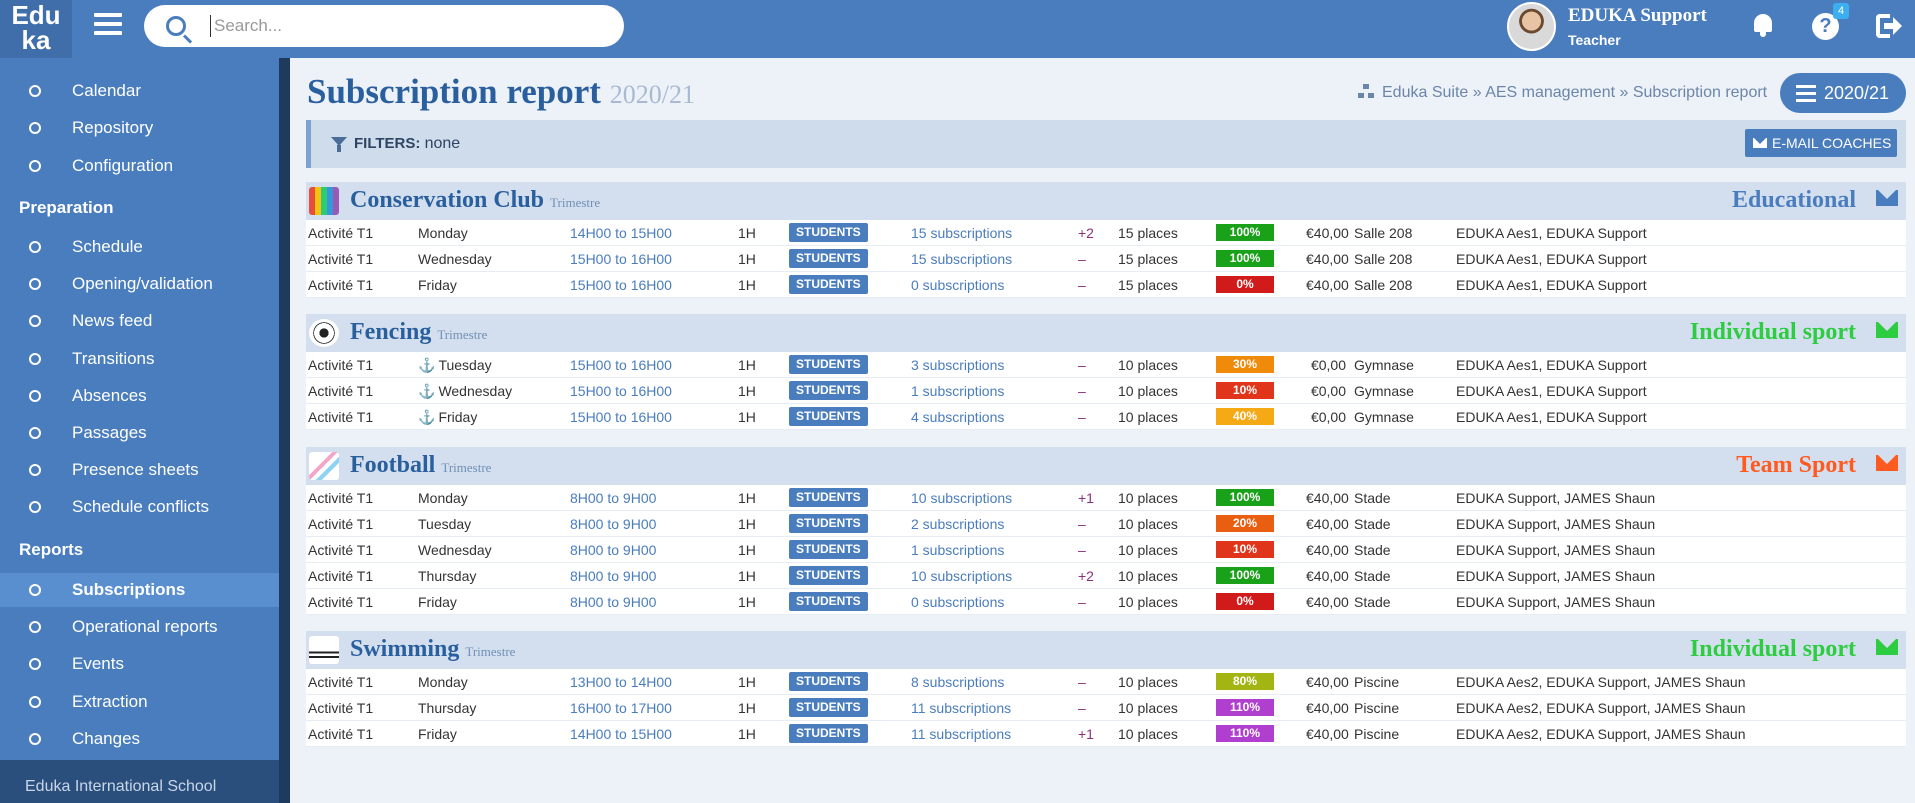 This screenshot has height=803, width=1915. What do you see at coordinates (139, 91) in the screenshot?
I see `sidebar-item-calendar: Calendar` at bounding box center [139, 91].